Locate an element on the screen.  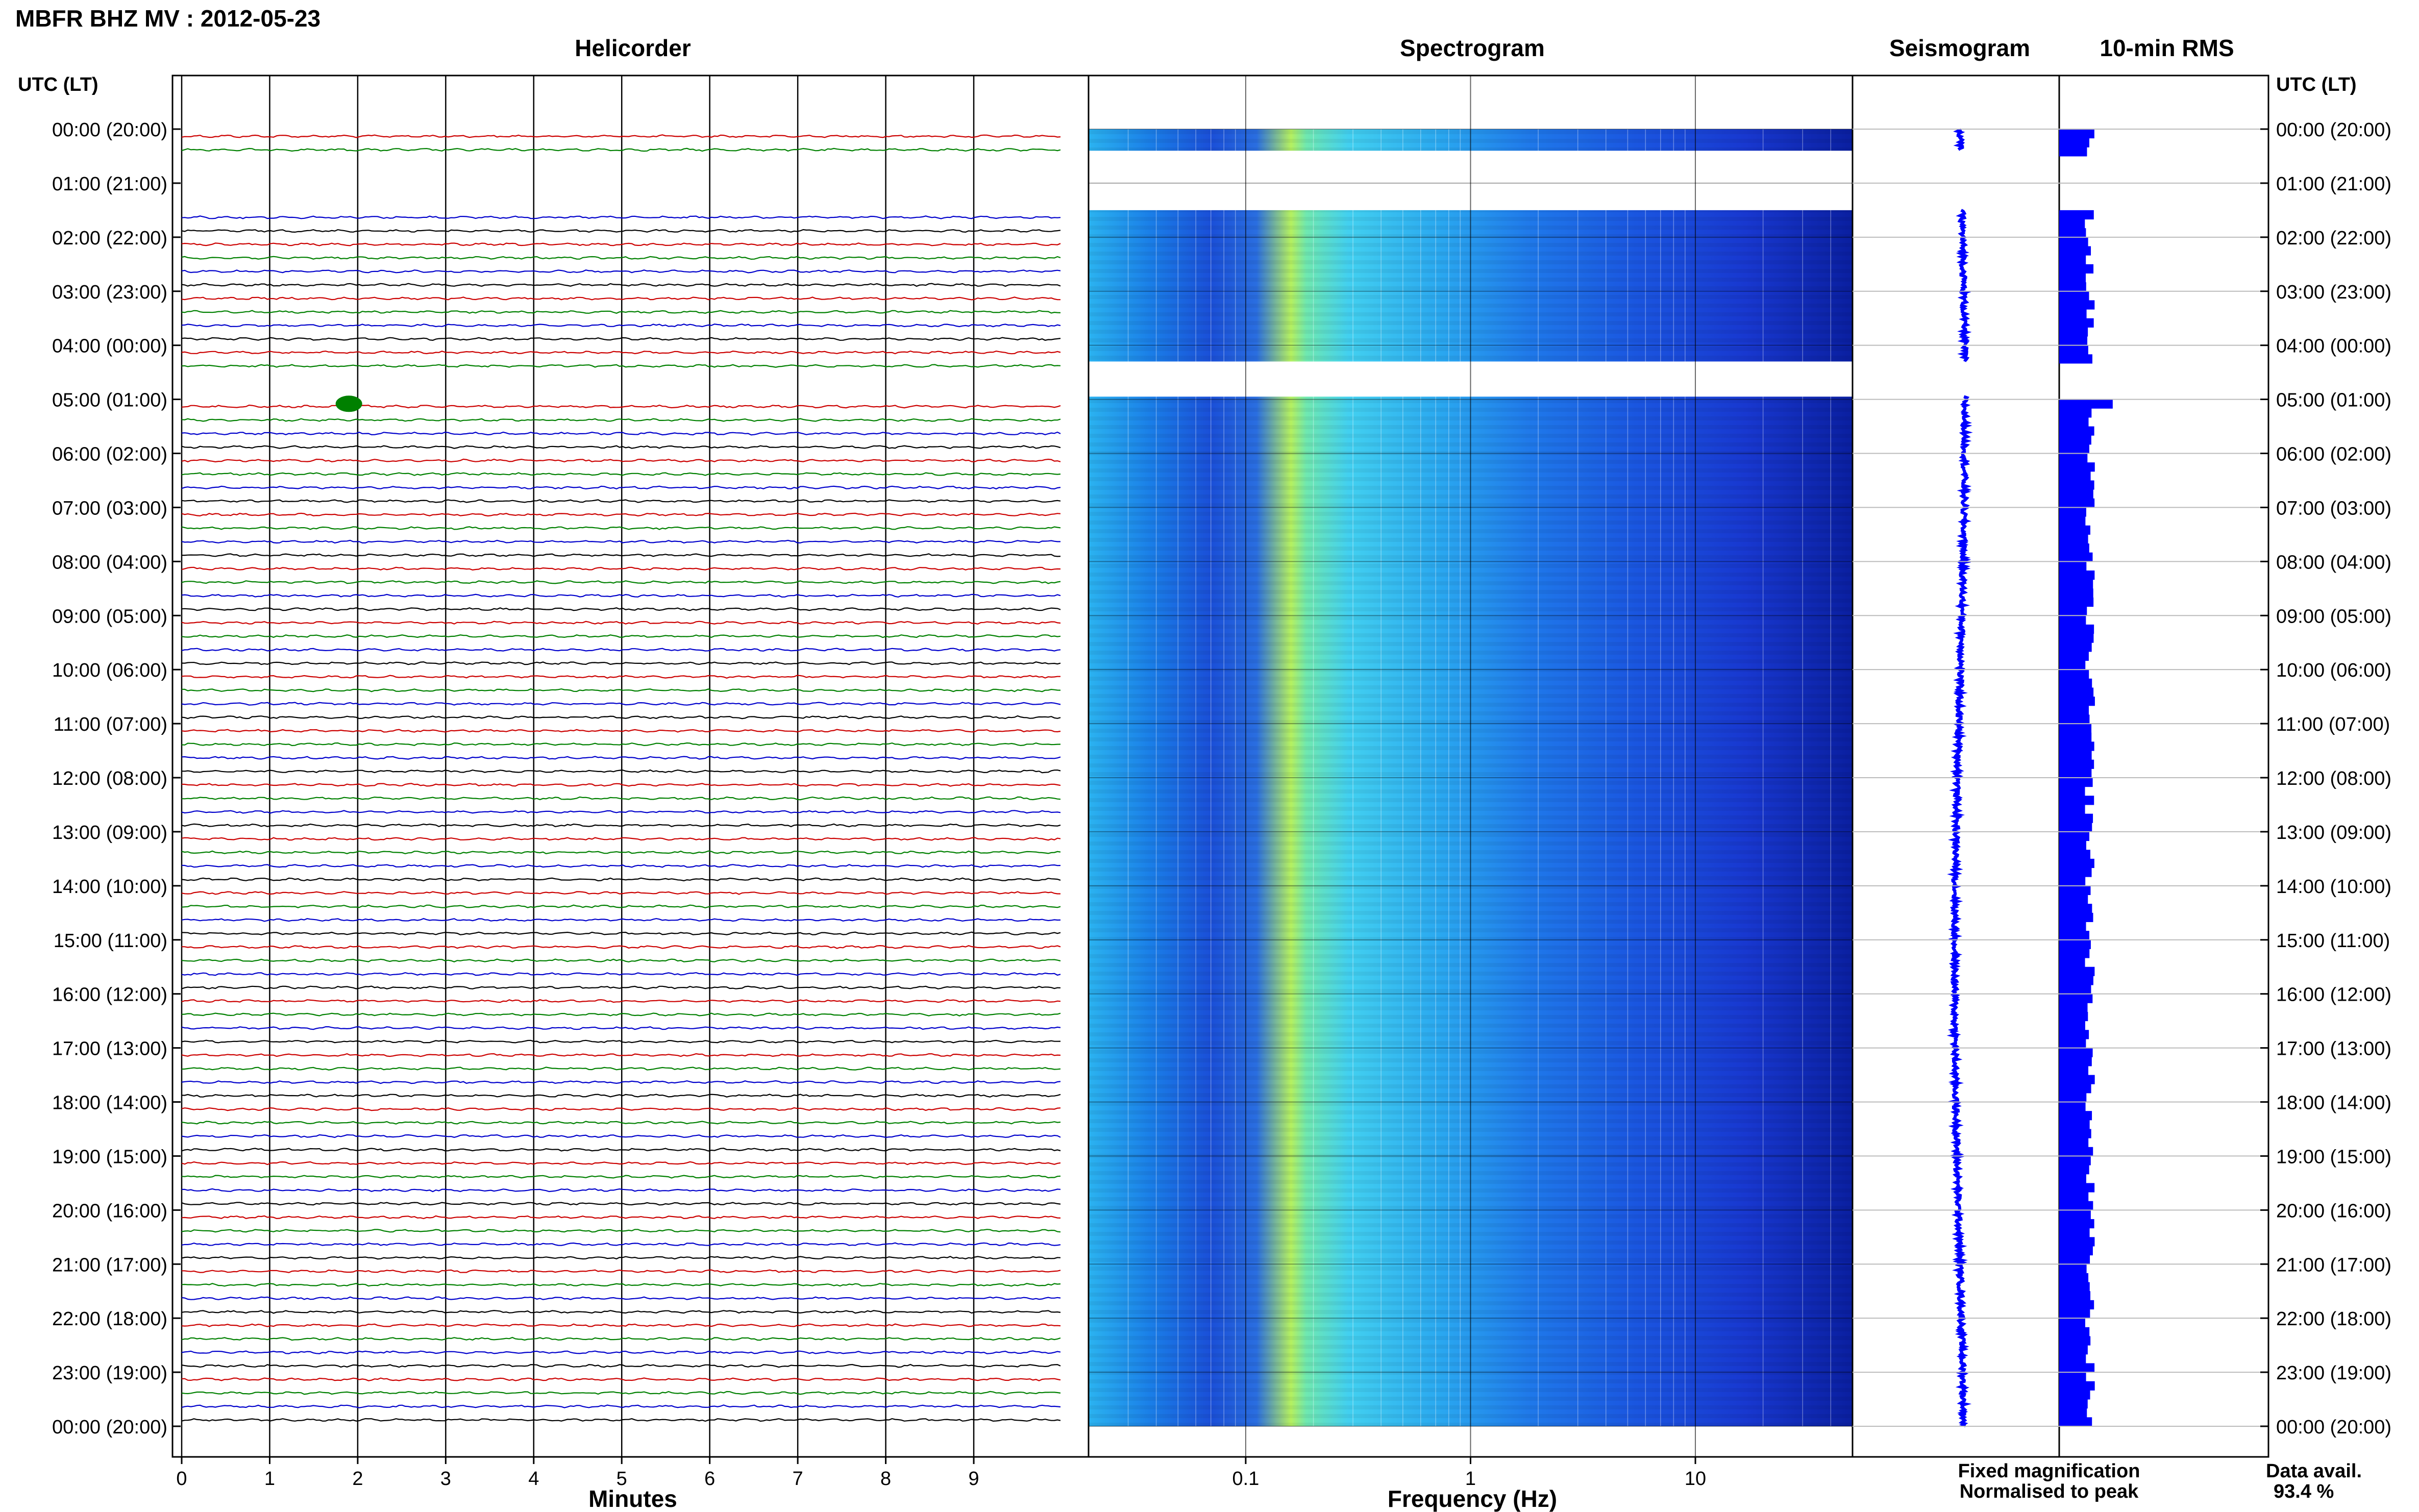
helicorder-tick-label: 3 is located at coordinates (445, 1479).